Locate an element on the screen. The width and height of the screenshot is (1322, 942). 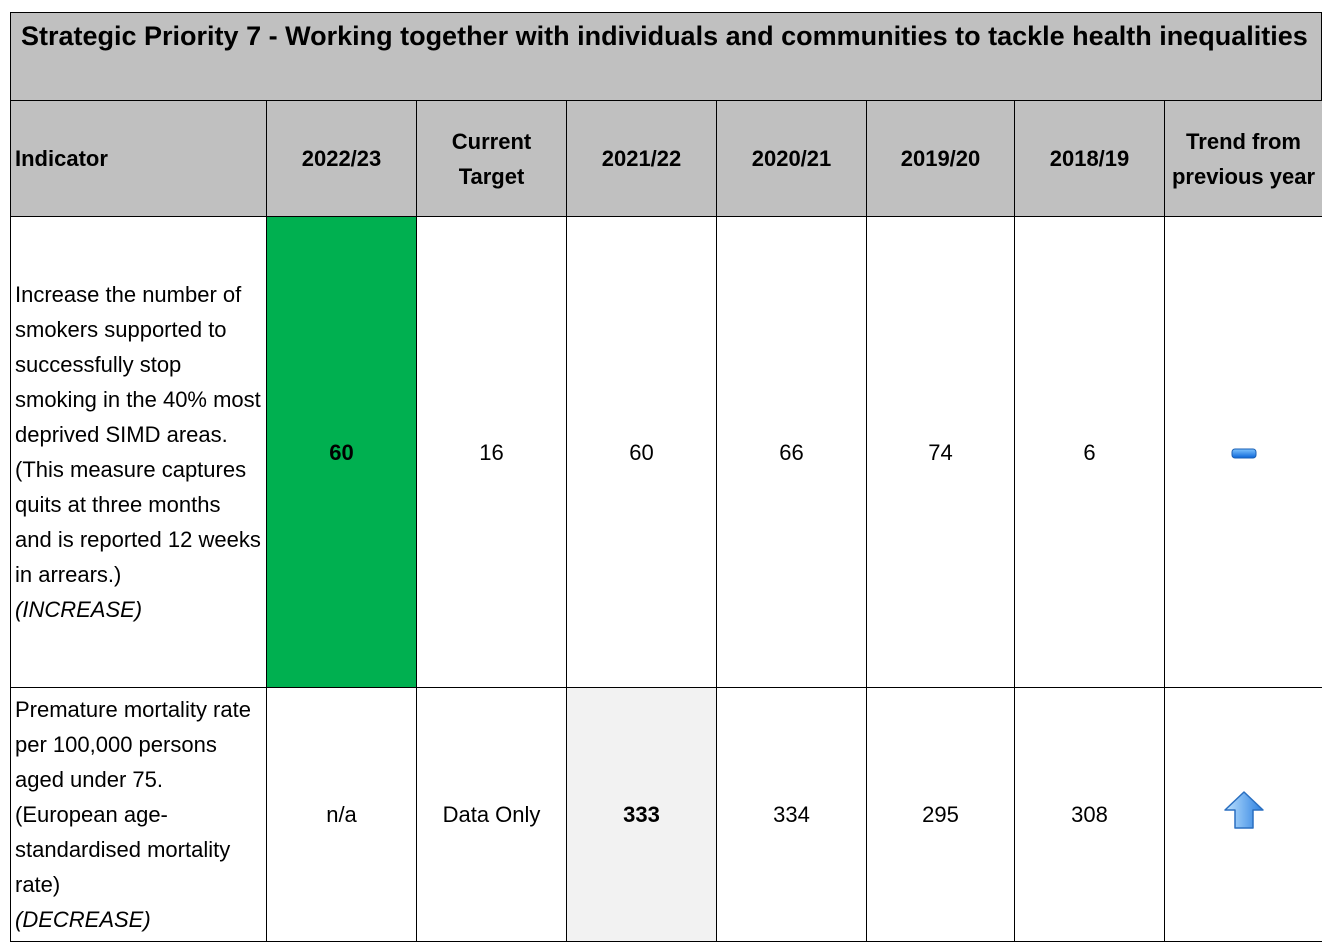
direction: (INCREASE) is located at coordinates (78, 609).